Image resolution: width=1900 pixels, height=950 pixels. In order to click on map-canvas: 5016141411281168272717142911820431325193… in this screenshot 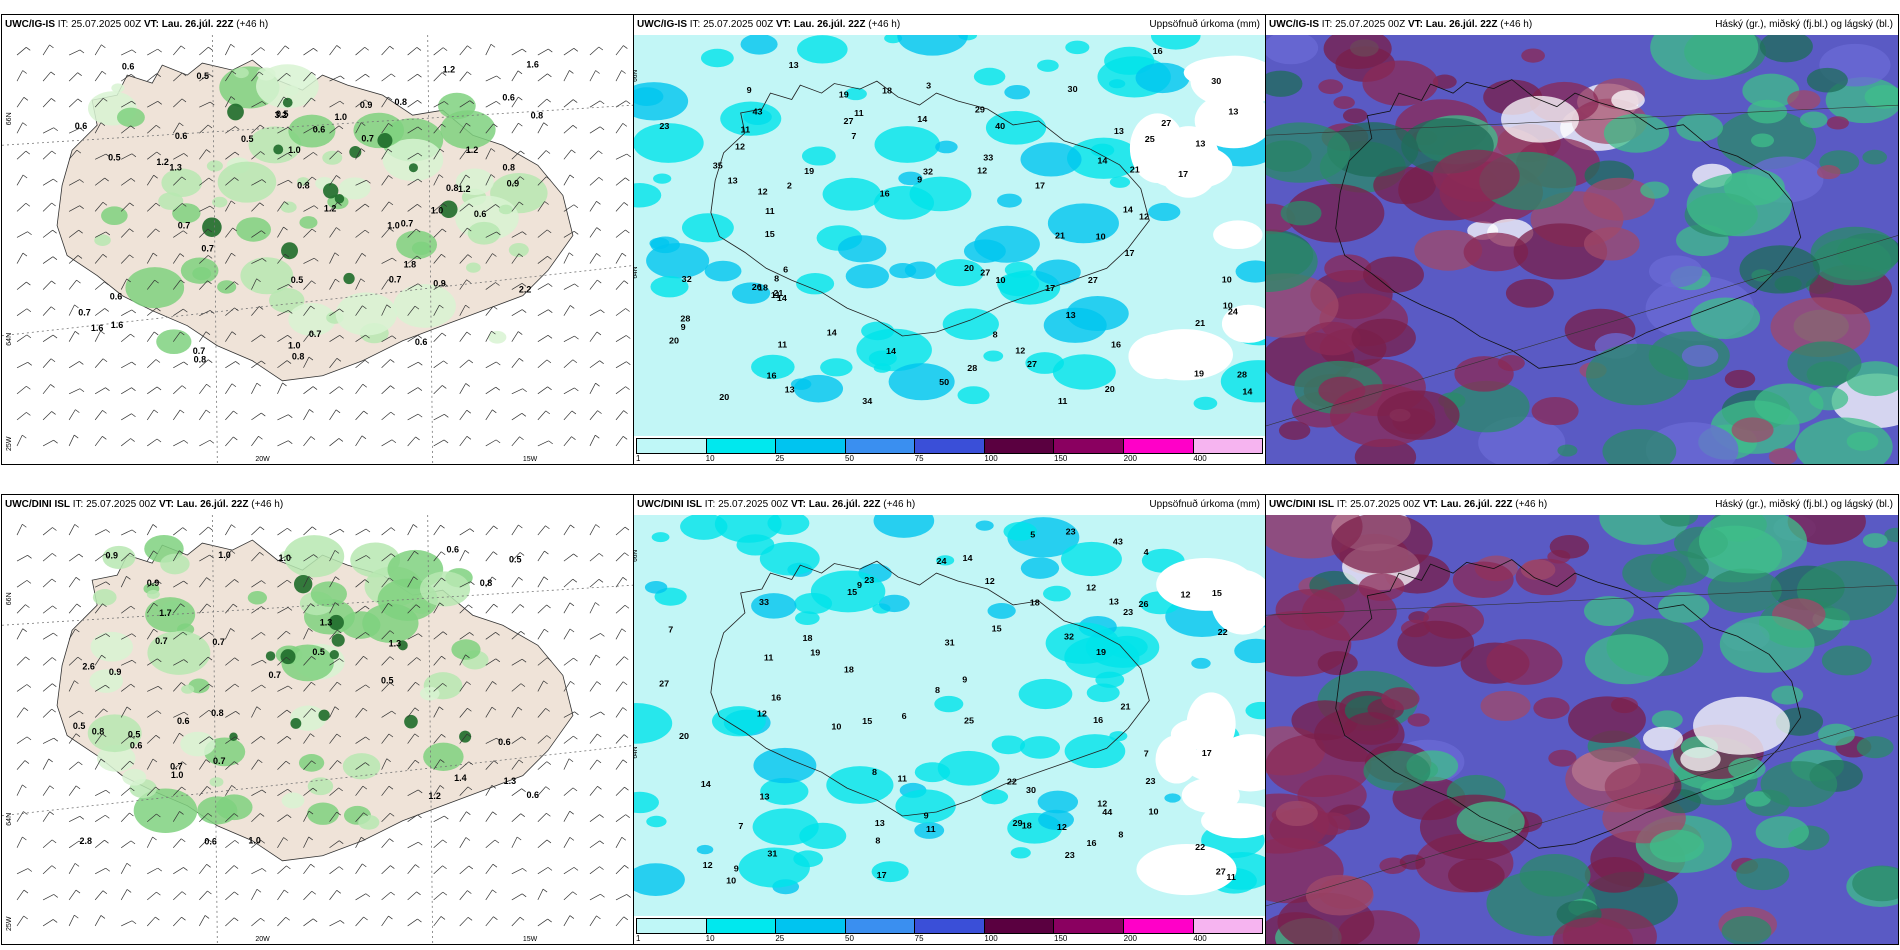, I will do `click(949, 235)`.